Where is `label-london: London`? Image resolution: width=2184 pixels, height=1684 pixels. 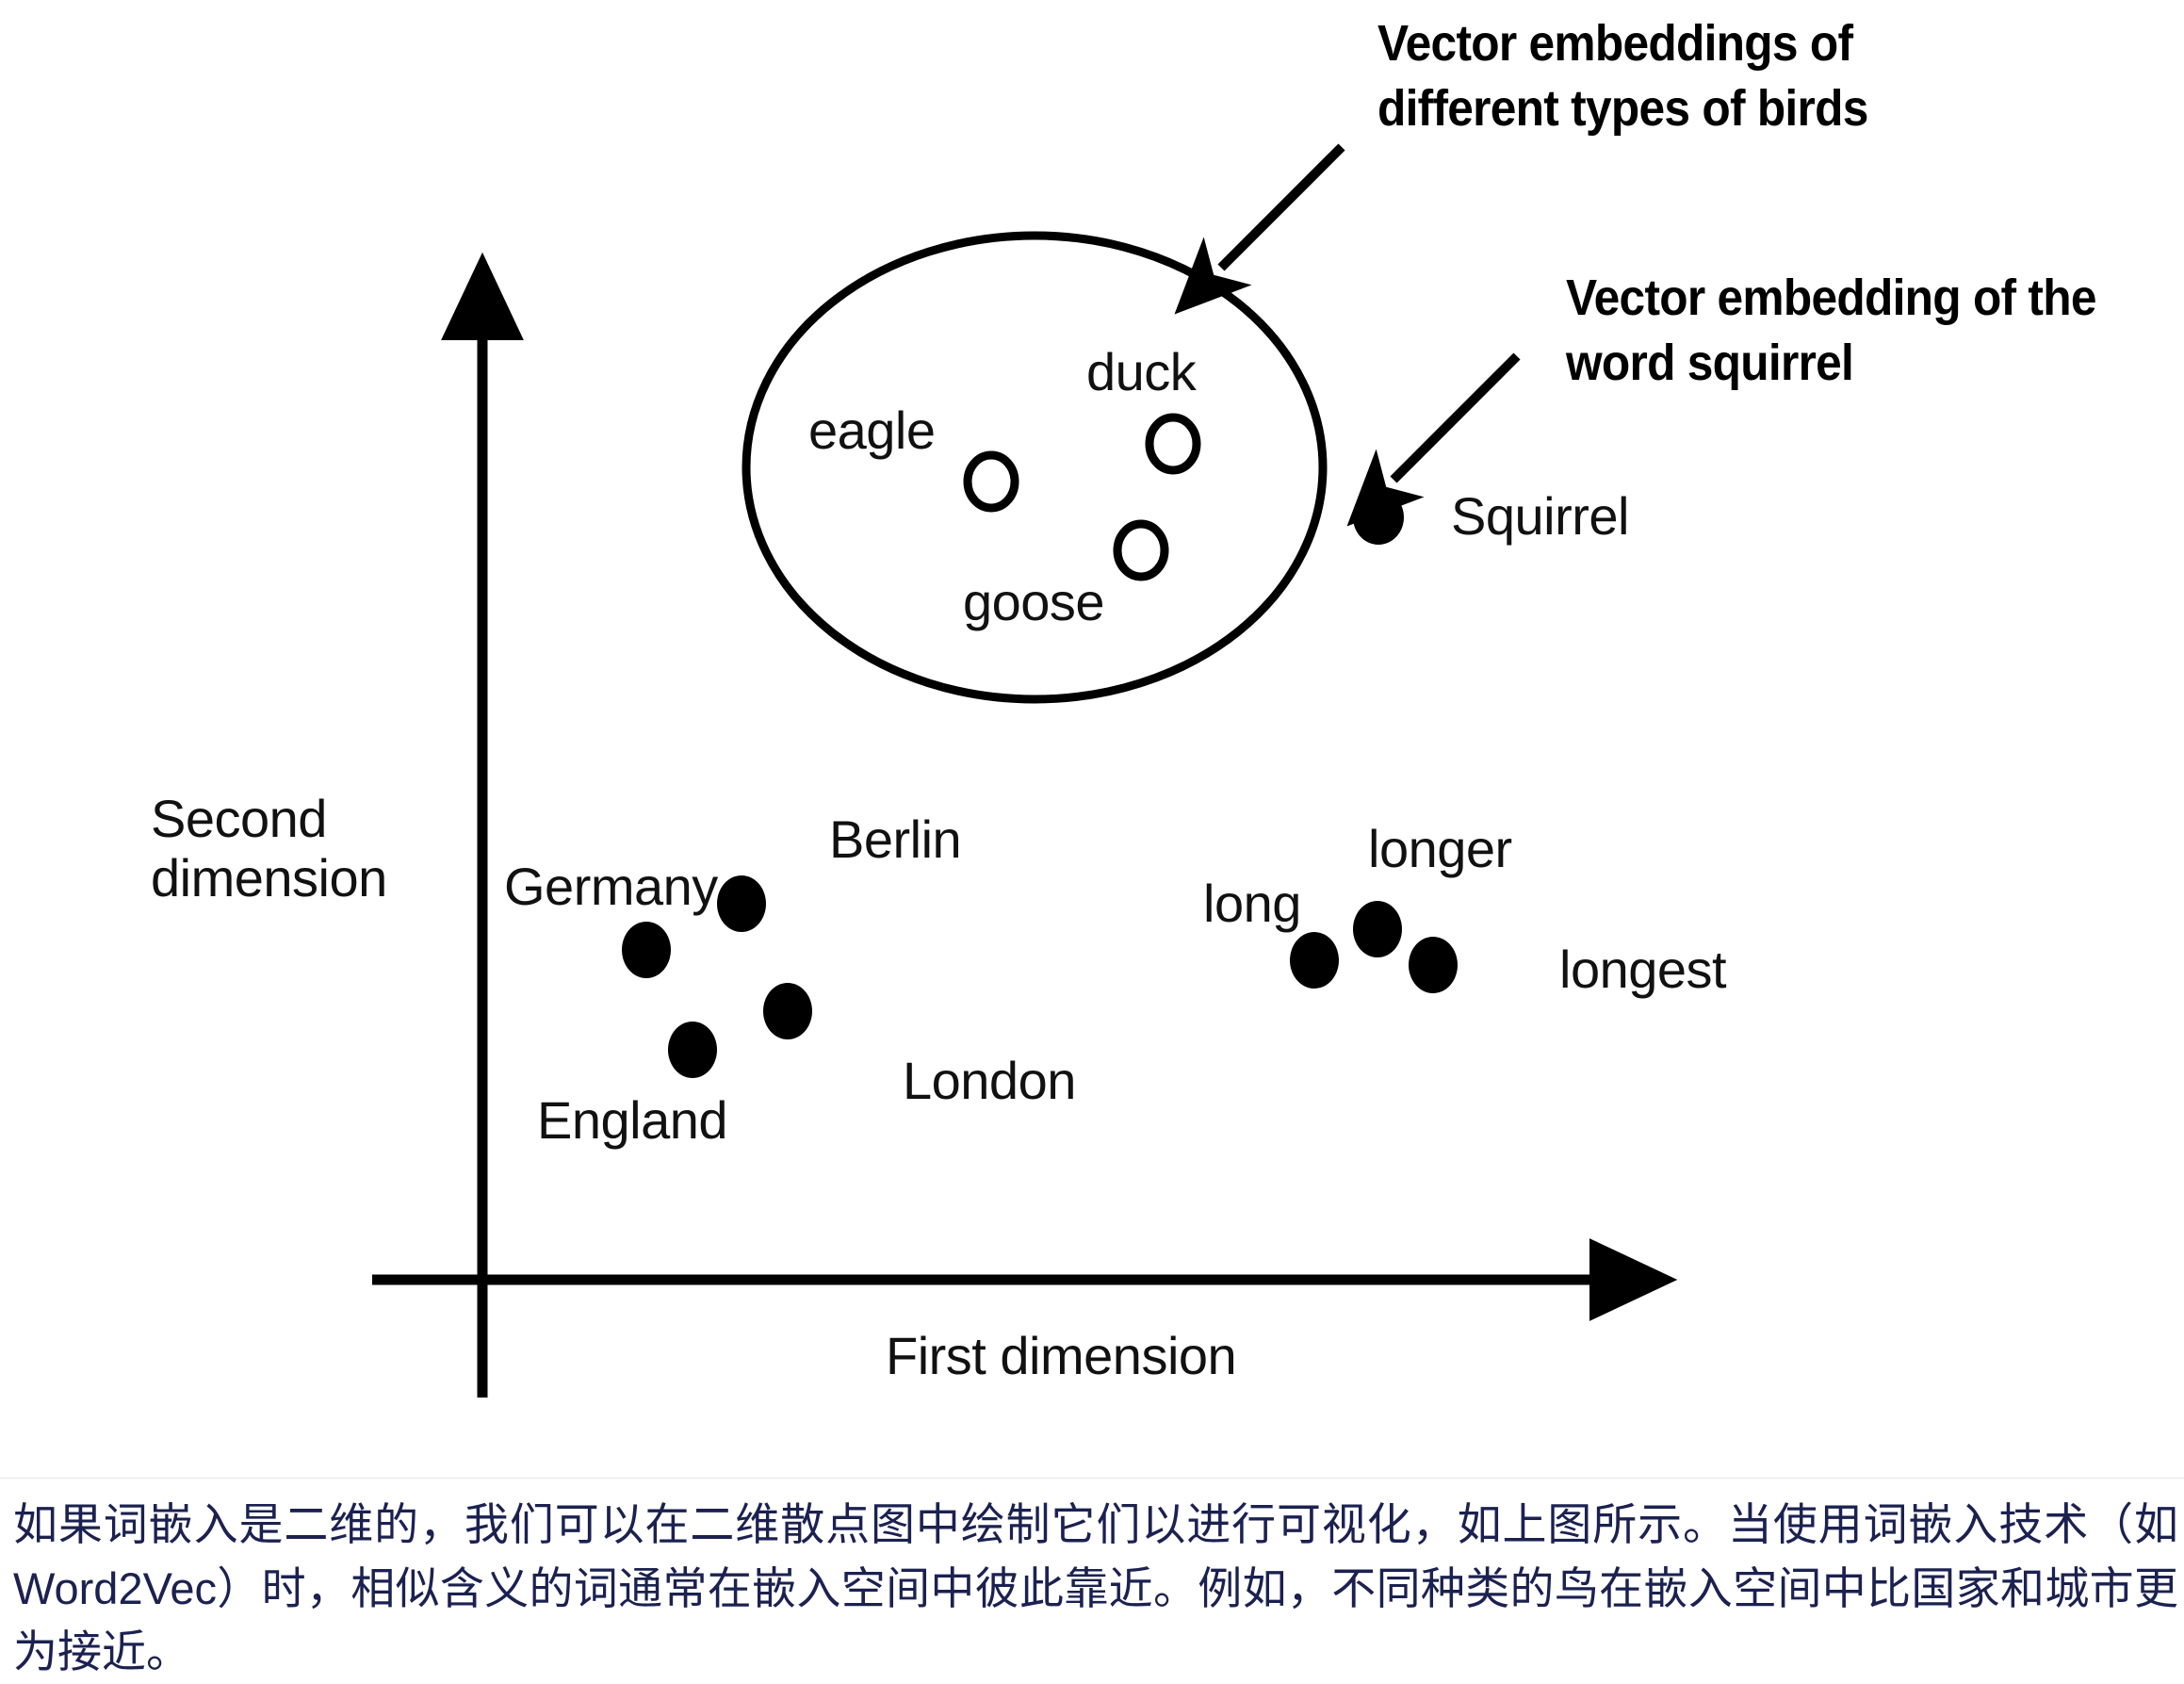
label-london: London is located at coordinates (990, 1080).